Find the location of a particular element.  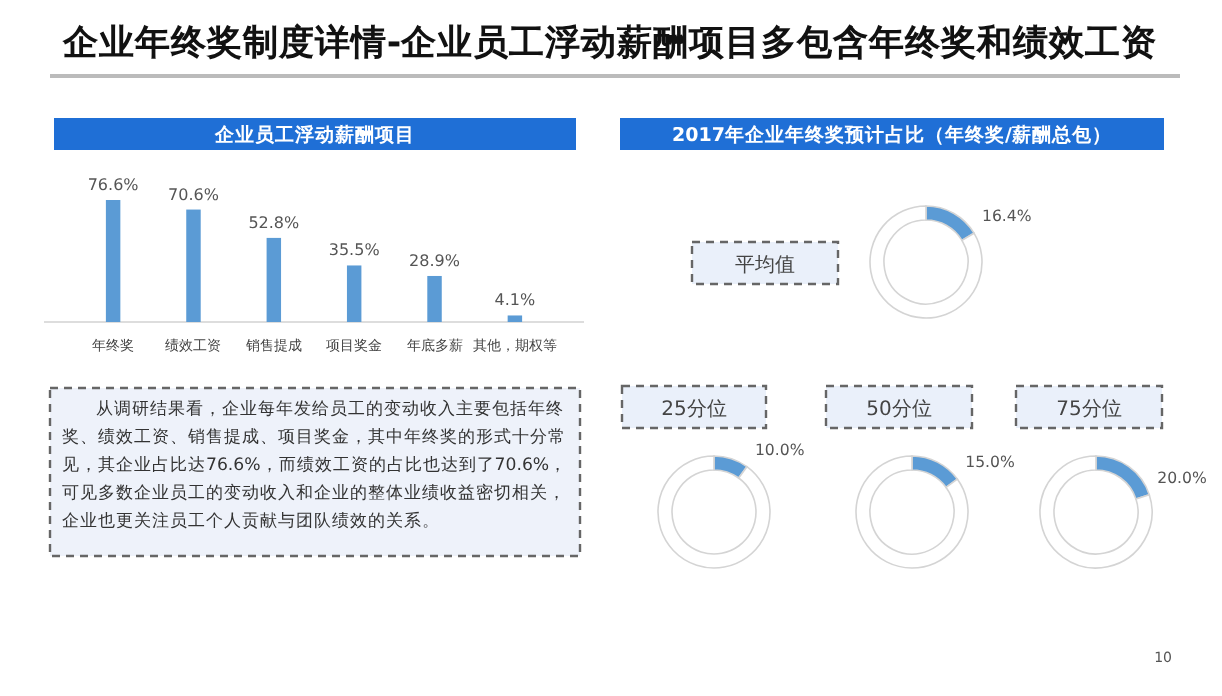

data-label: 70.6% is located at coordinates (194, 194).